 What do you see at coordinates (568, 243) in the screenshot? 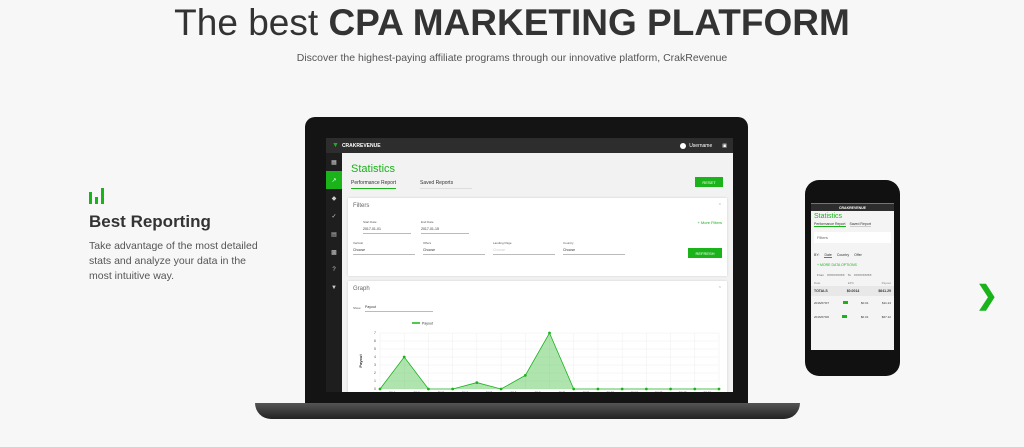
I see `country-label: Country` at bounding box center [568, 243].